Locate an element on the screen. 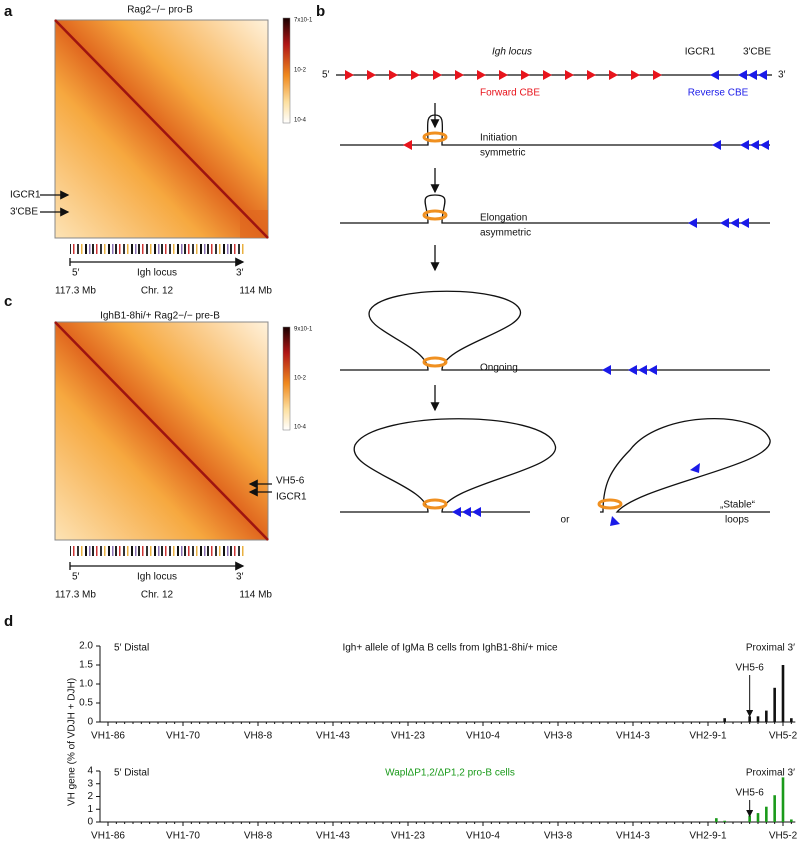 The image size is (799, 841). heatmap-title: Rag2−/− pro-B is located at coordinates (160, 10).